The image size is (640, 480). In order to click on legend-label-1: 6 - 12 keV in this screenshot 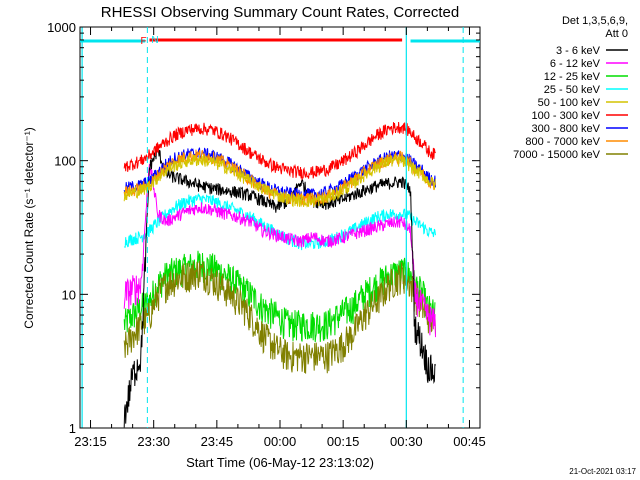, I will do `click(575, 64)`.